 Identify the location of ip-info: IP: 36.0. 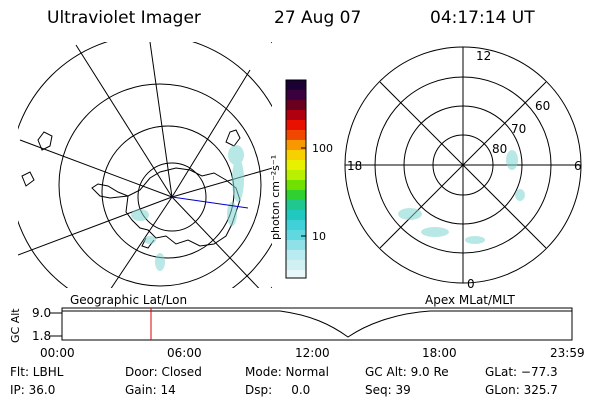
(33, 390).